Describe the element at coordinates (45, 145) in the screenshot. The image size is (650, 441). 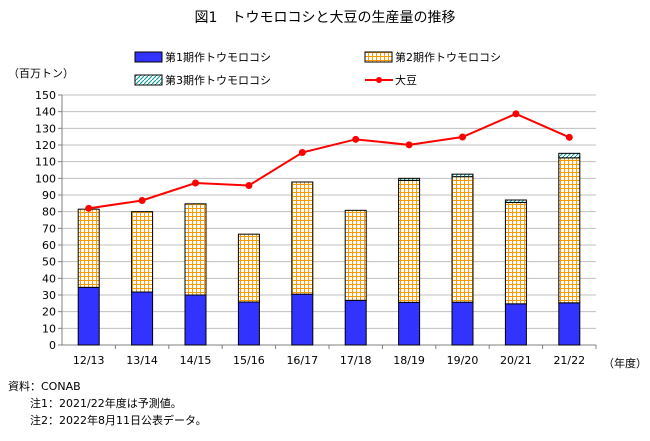
I see `y-tick-label: 120` at that location.